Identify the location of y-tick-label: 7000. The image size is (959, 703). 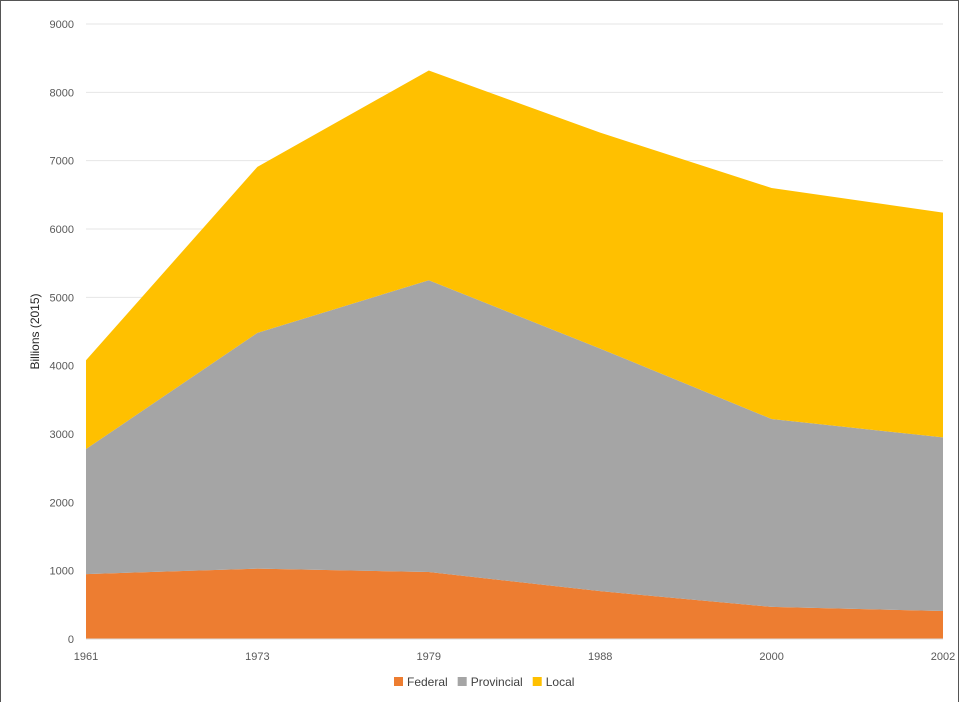
(62, 162).